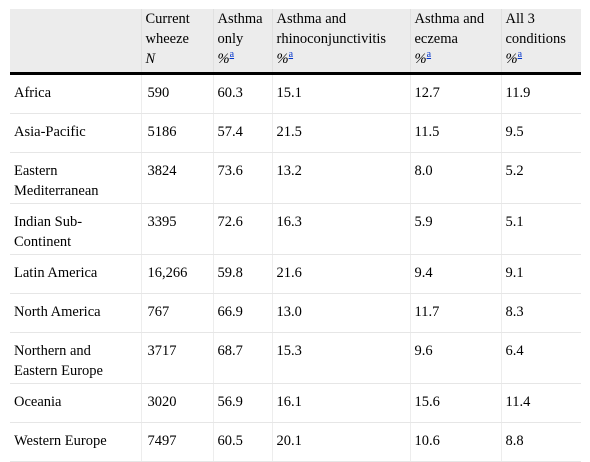 This screenshot has width=590, height=462. Describe the element at coordinates (243, 178) in the screenshot. I see `value-cell: 73.6` at that location.